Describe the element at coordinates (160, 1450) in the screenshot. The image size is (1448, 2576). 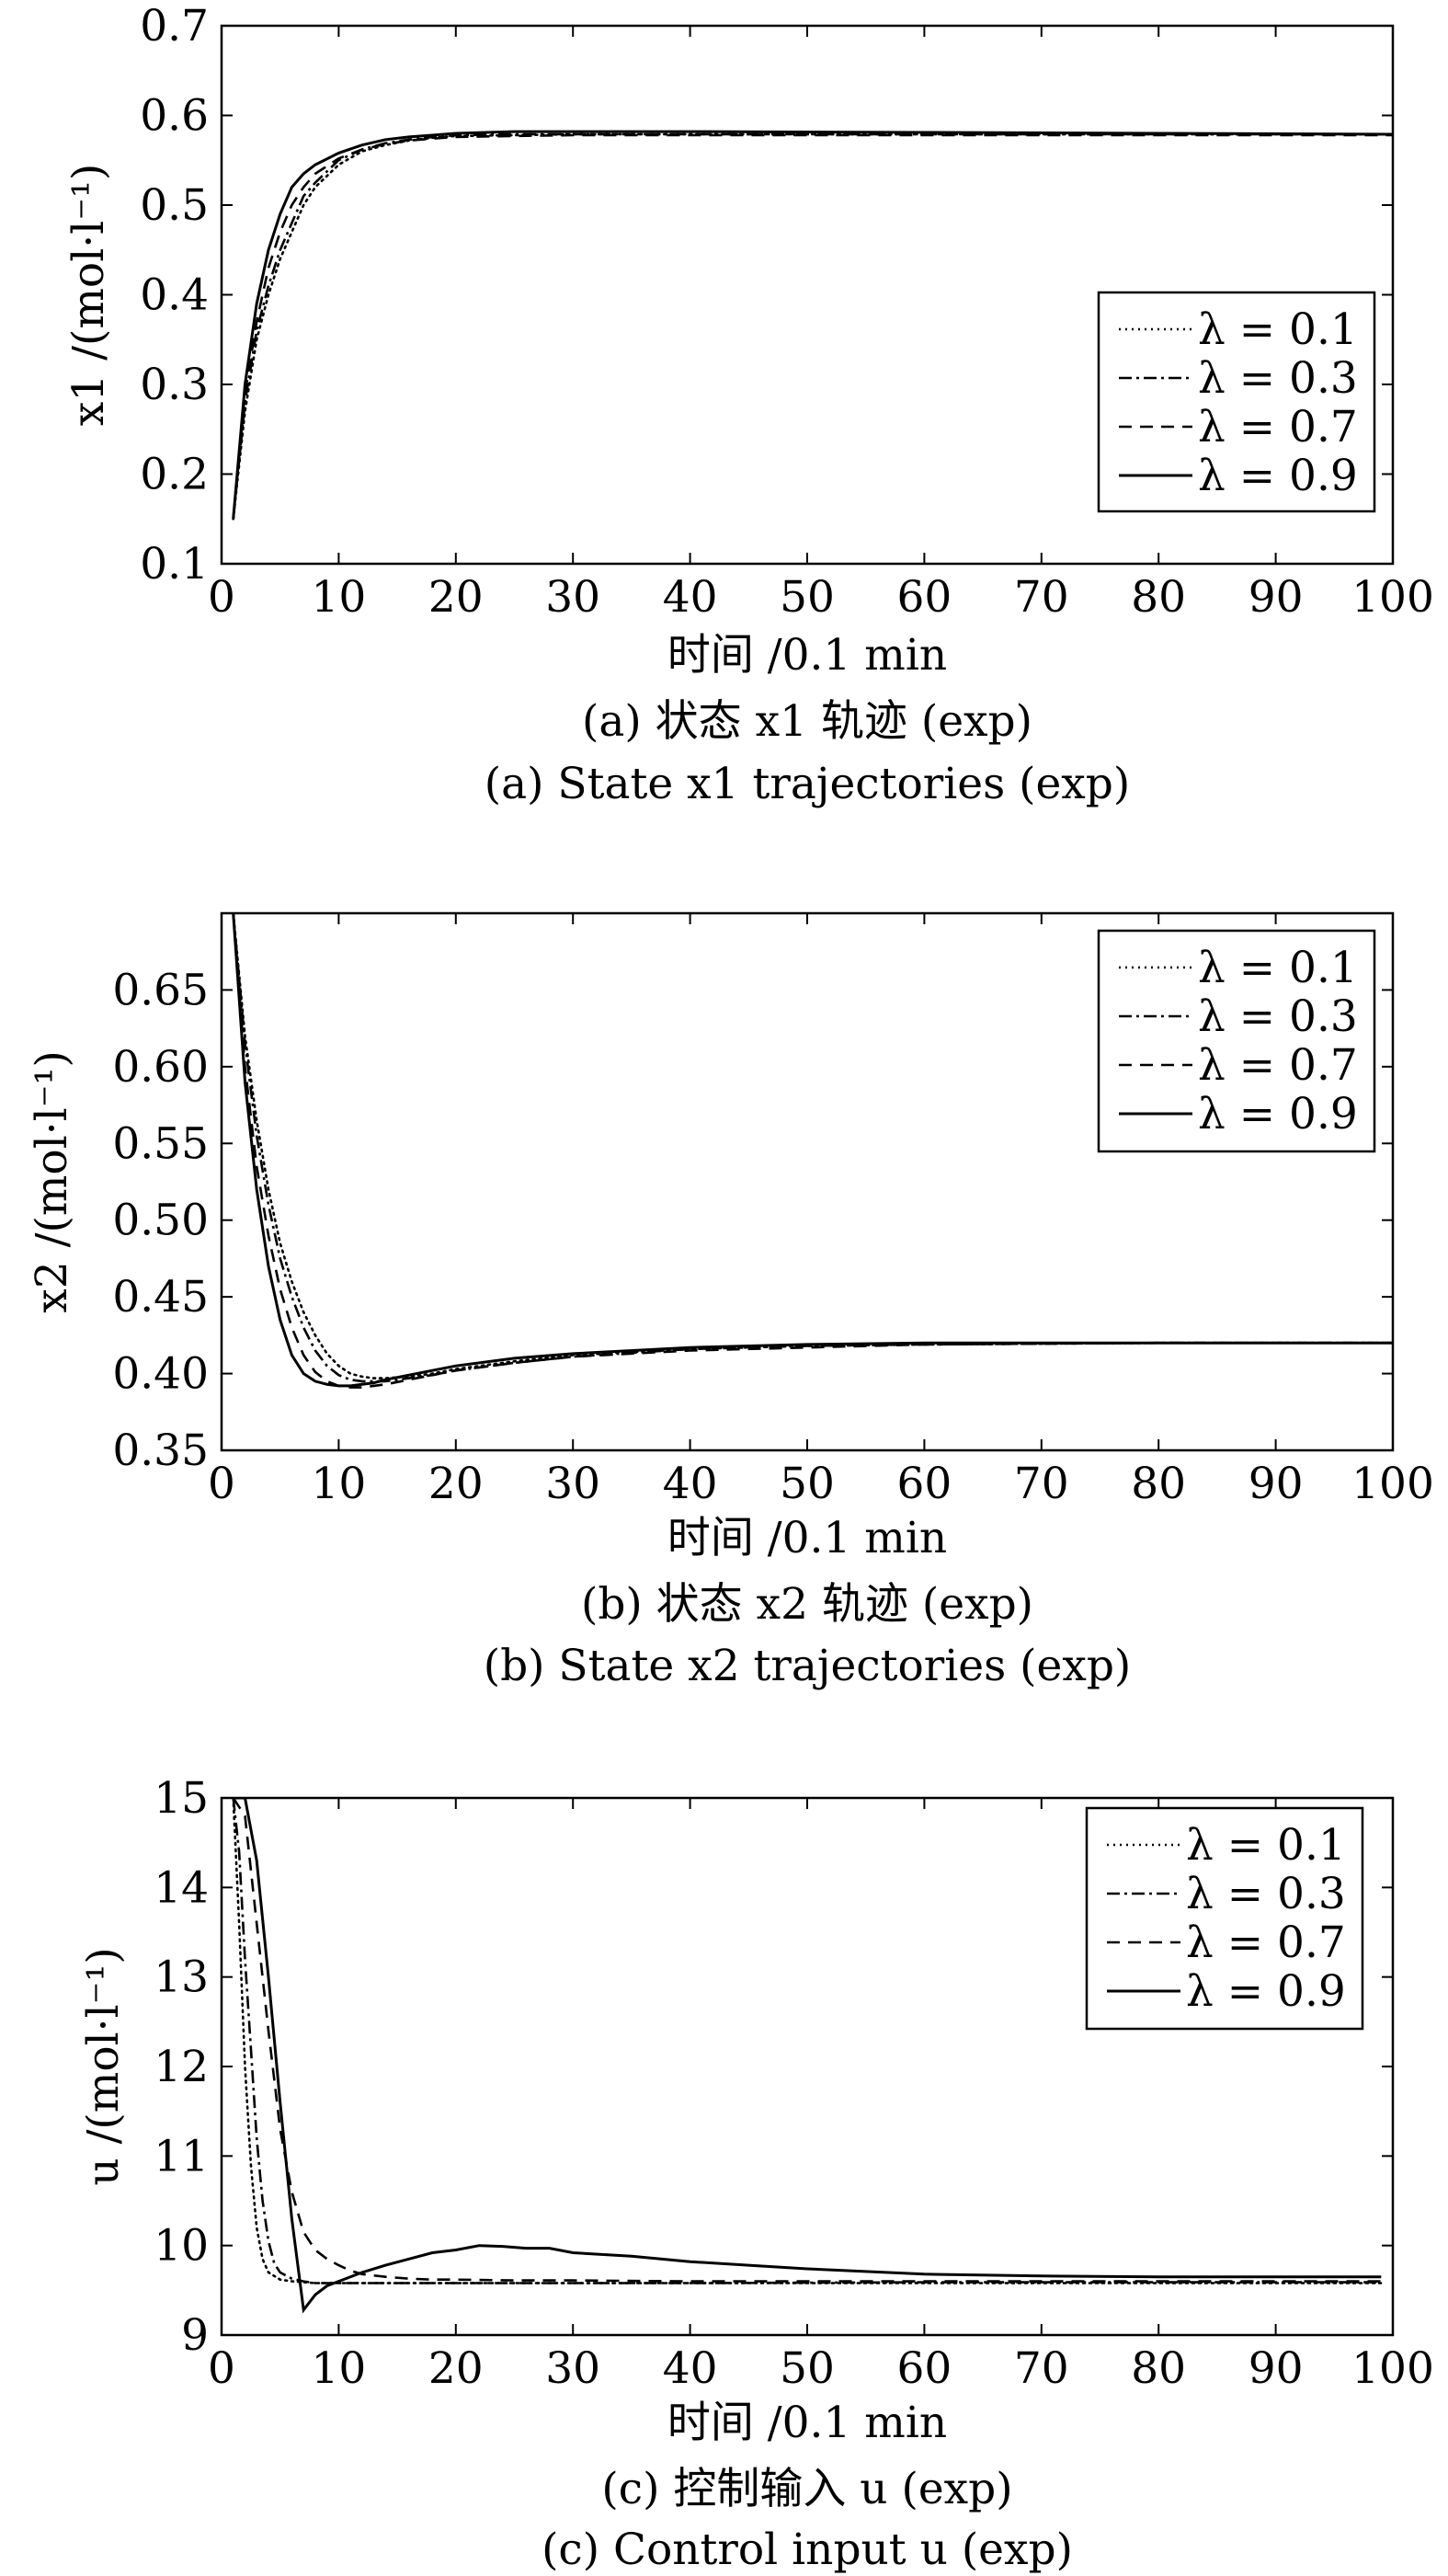
I see `y-tick-label: 0.35` at that location.